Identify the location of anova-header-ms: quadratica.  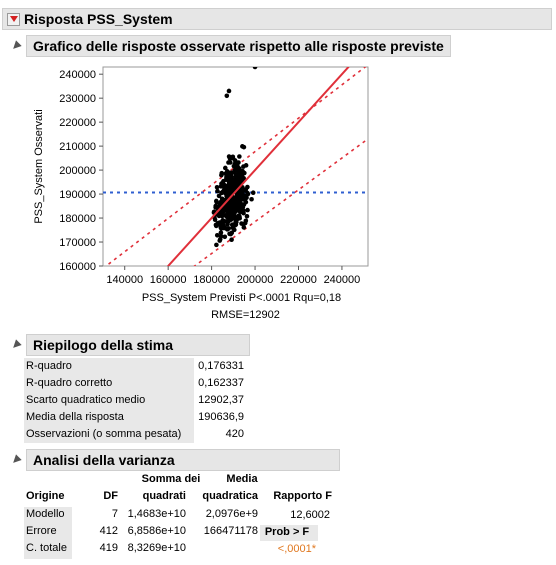
(230, 496).